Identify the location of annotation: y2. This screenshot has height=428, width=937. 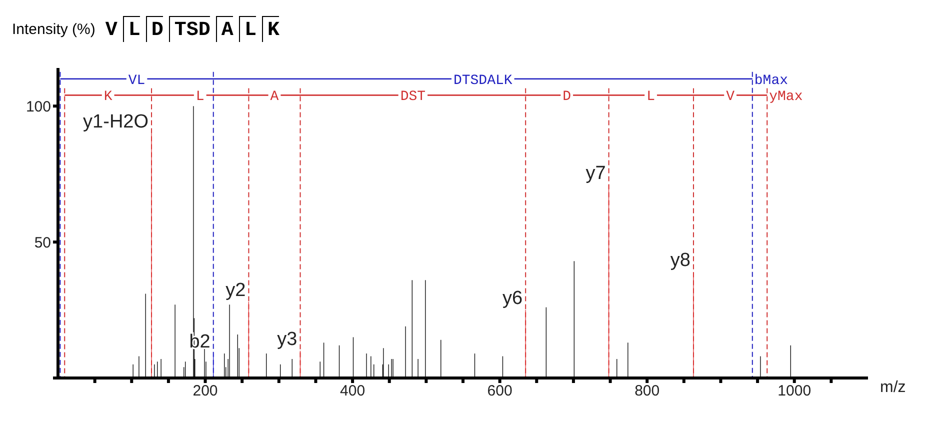
(236, 290).